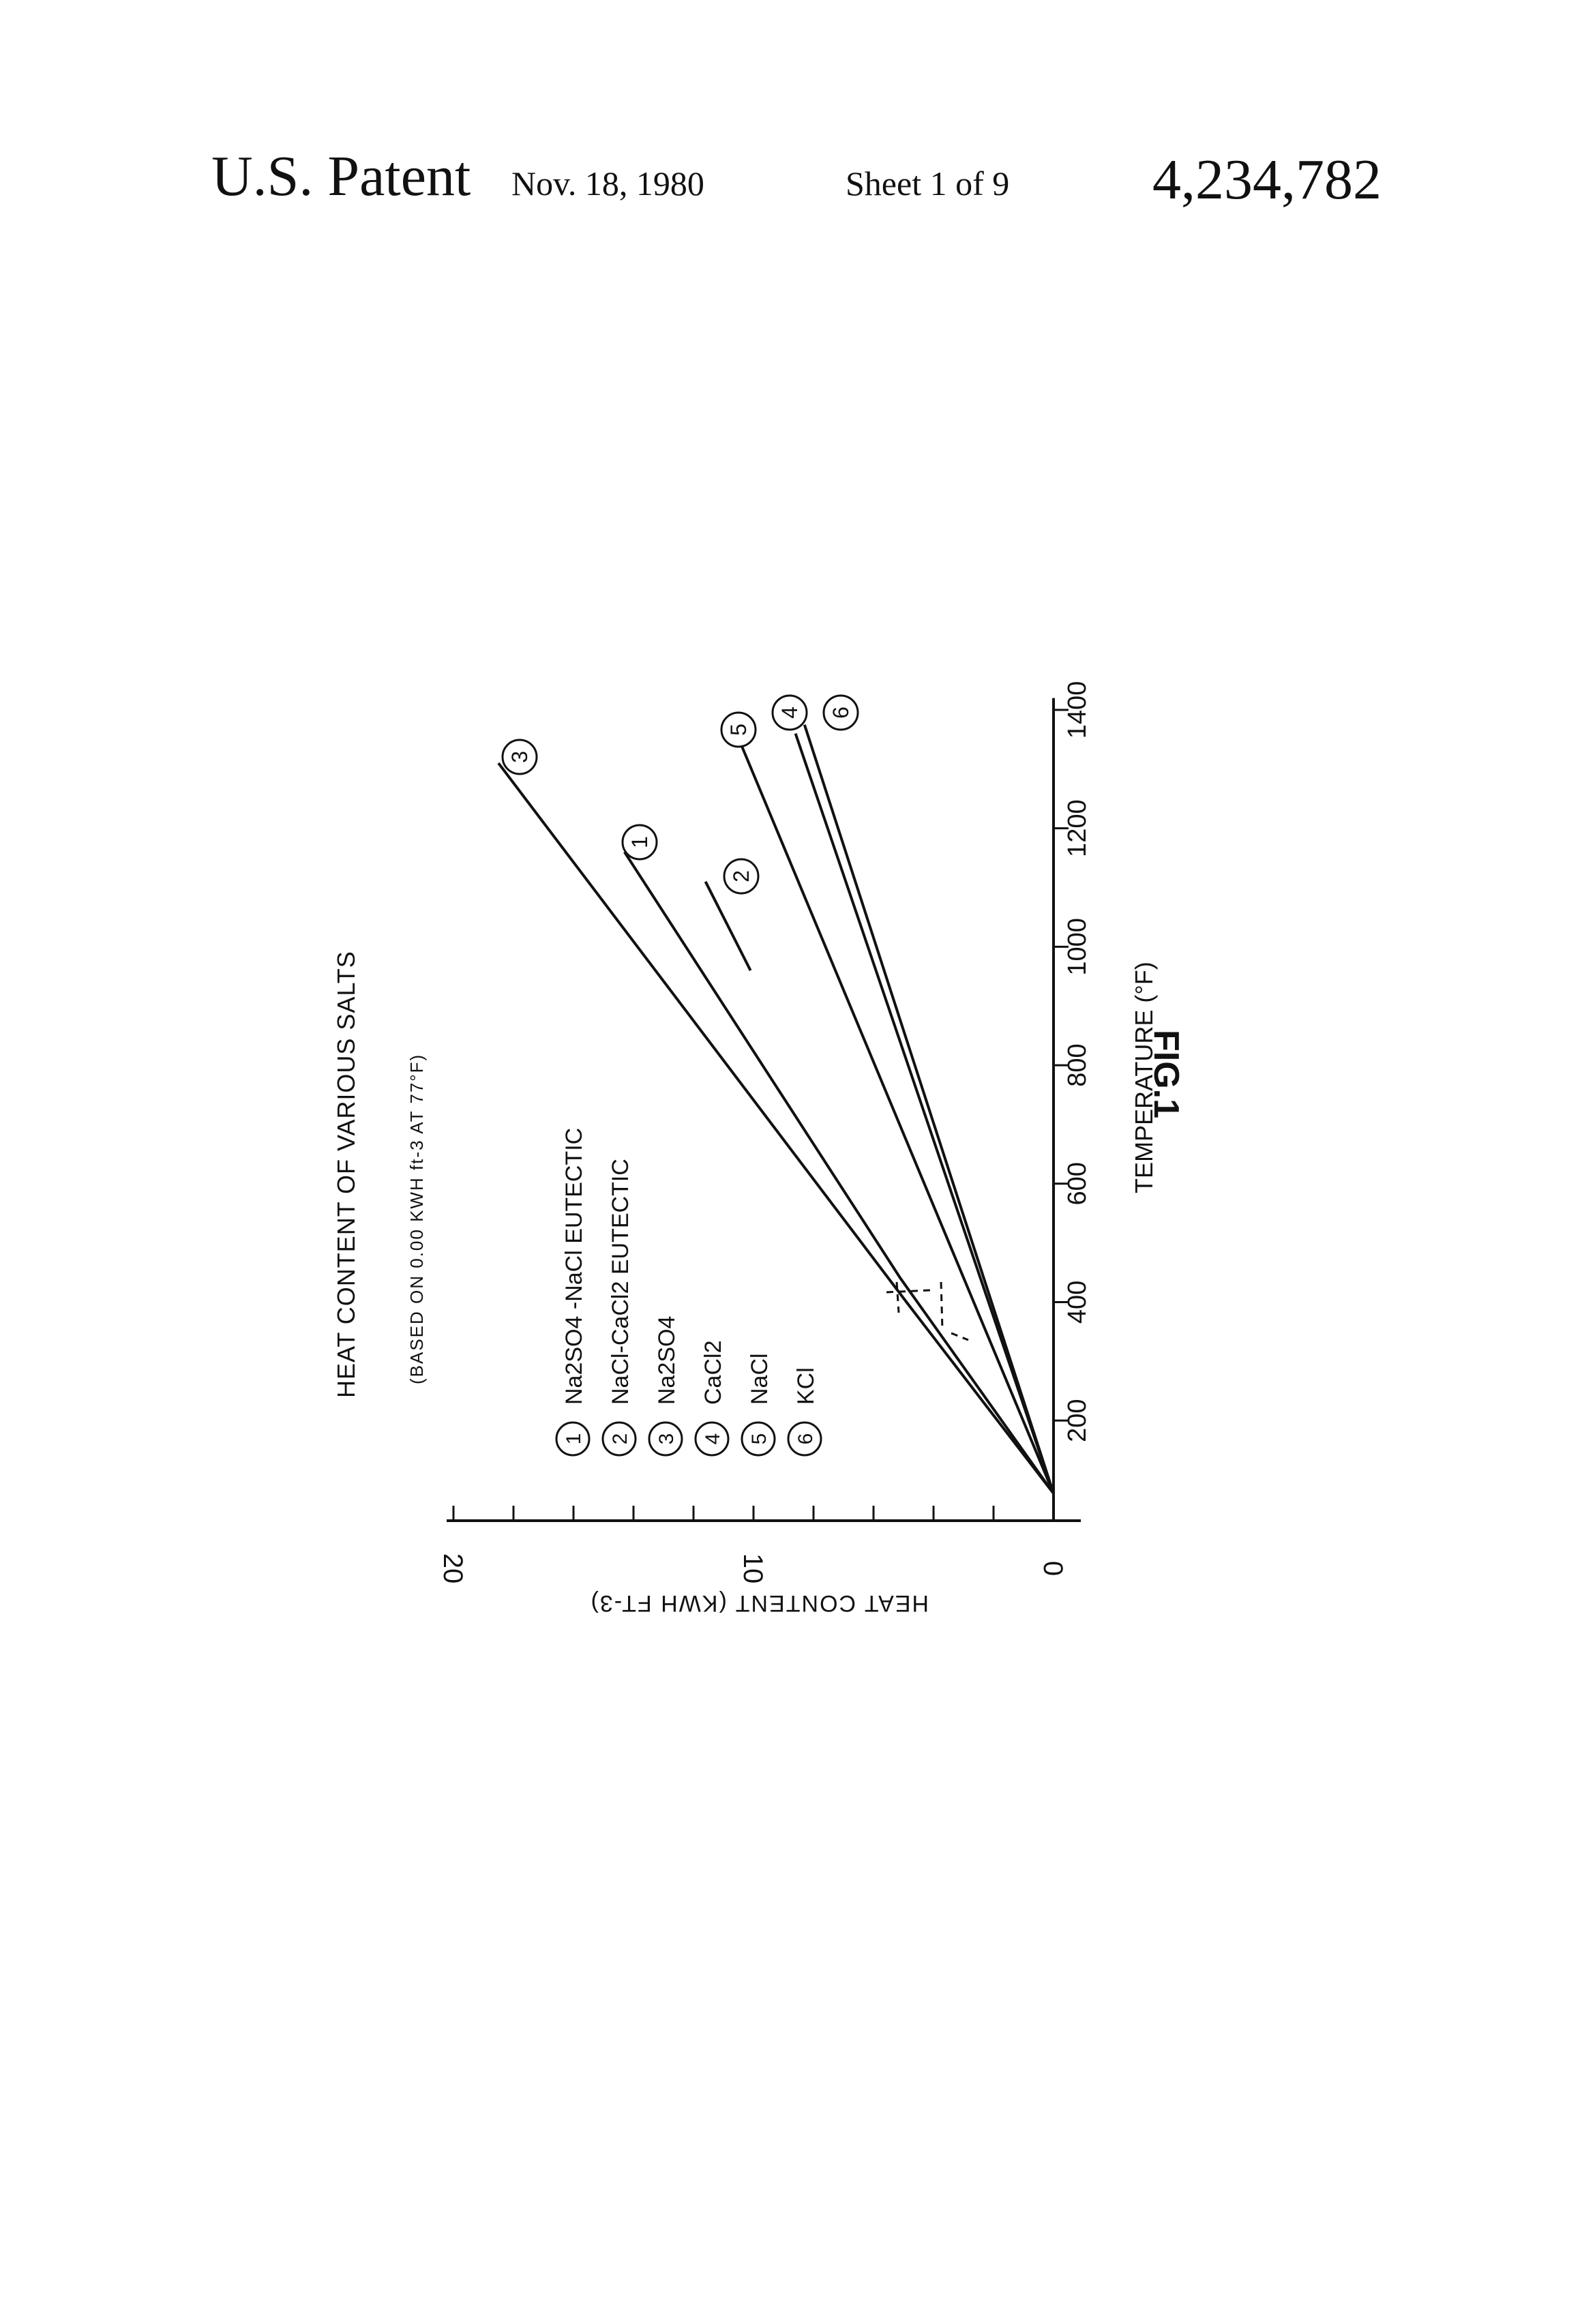 This screenshot has width=1582, height=2324. Describe the element at coordinates (759, 1439) in the screenshot. I see `legend-marker-number: 5` at that location.